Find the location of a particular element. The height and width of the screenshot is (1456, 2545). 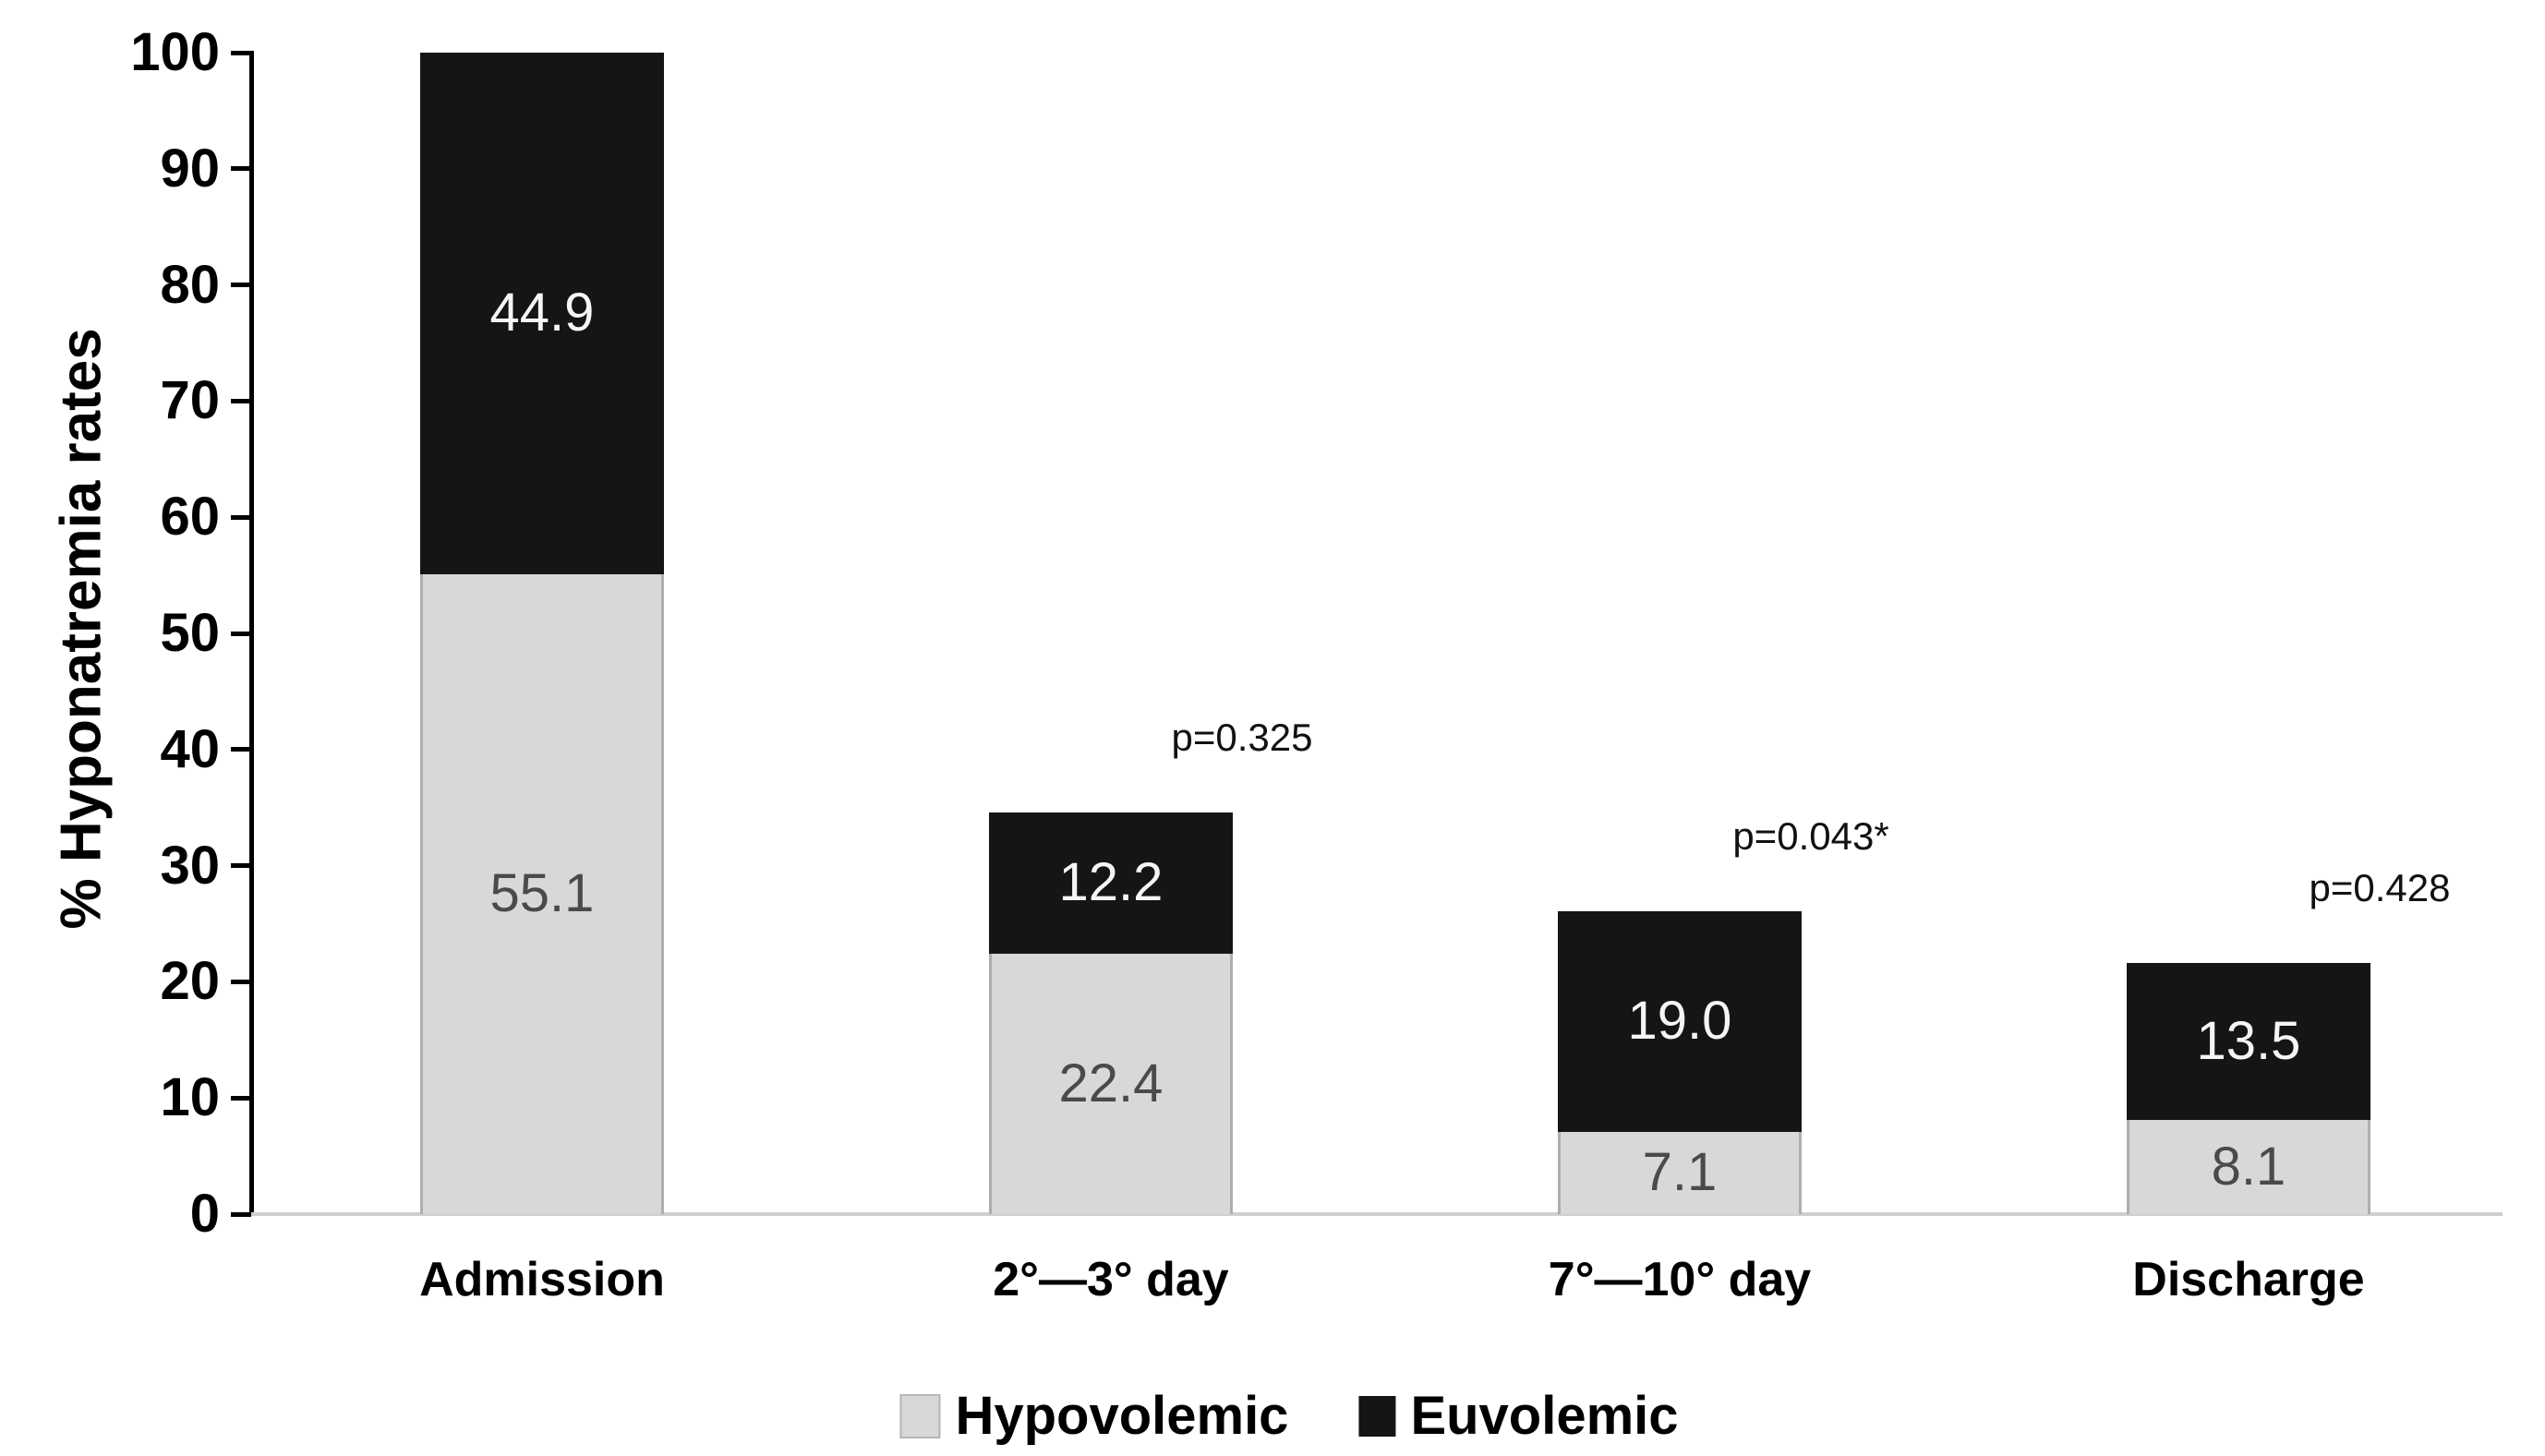

bar-segment-euvolemic-2: 12.2 is located at coordinates (1111, 883).